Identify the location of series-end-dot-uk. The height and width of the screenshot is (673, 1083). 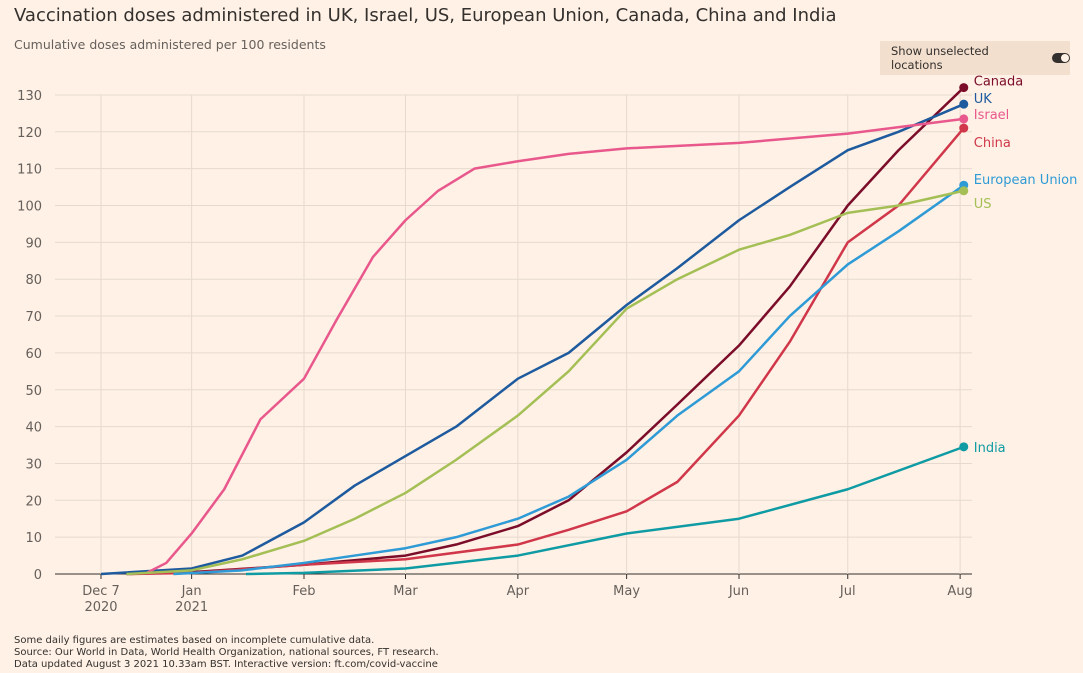
(964, 104).